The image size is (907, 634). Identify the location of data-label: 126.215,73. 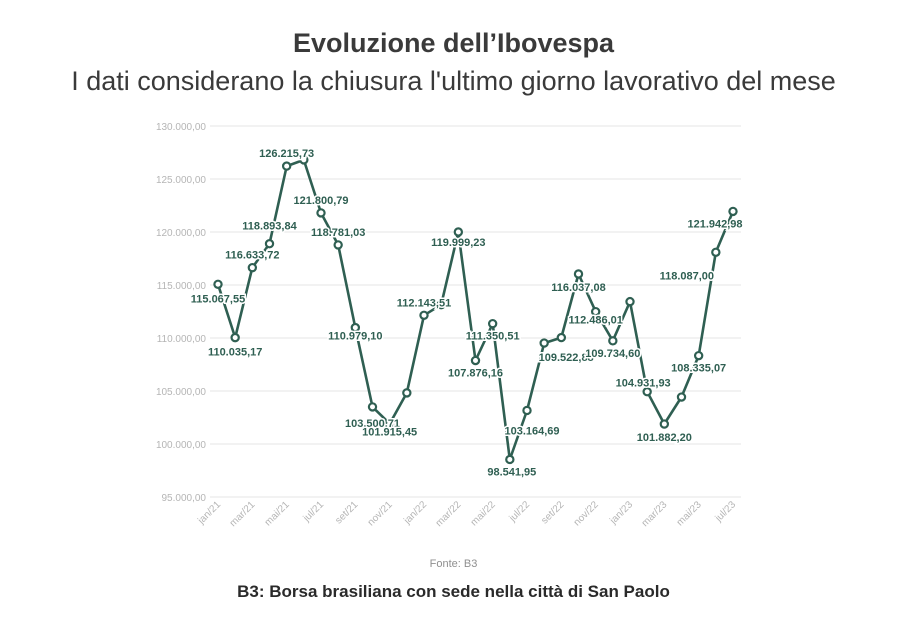
(286, 154).